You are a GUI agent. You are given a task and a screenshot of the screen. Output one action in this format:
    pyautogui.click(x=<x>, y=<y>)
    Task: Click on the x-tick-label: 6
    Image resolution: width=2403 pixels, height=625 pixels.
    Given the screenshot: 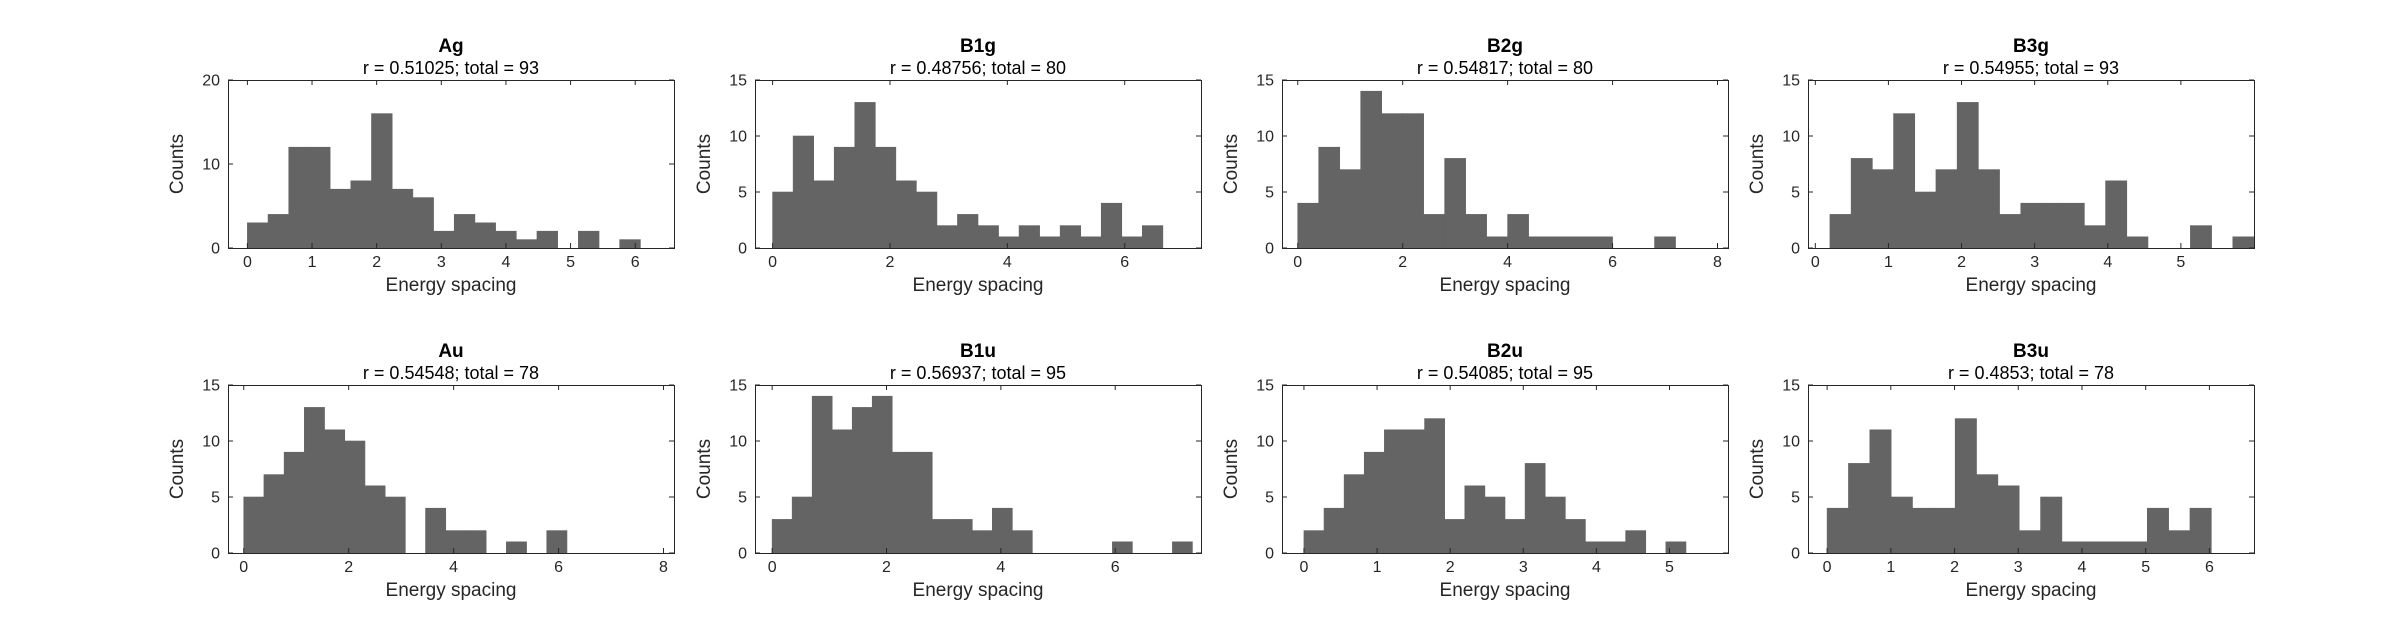 What is the action you would take?
    pyautogui.click(x=558, y=567)
    